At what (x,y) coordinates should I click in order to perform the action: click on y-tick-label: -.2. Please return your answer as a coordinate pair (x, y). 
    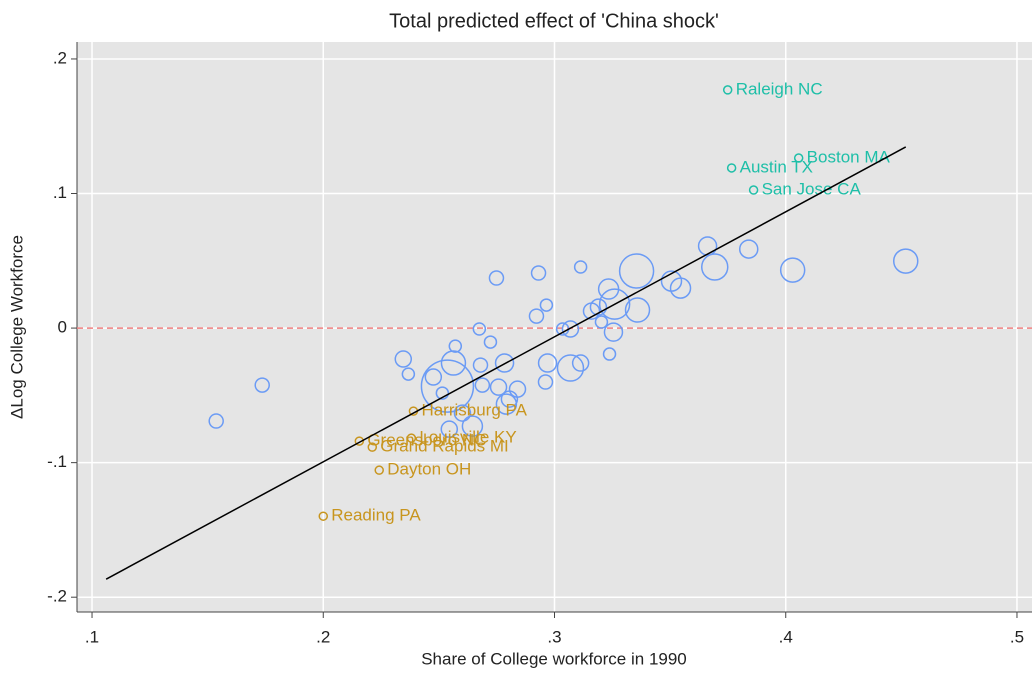
    Looking at the image, I should click on (57, 596).